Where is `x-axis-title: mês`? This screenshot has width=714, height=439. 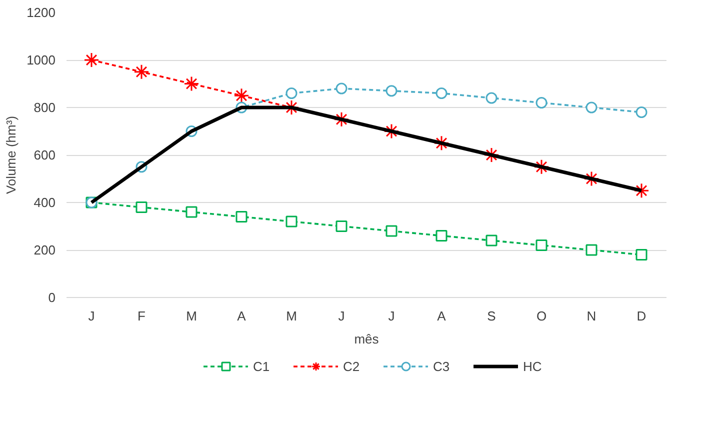
x-axis-title: mês is located at coordinates (367, 339).